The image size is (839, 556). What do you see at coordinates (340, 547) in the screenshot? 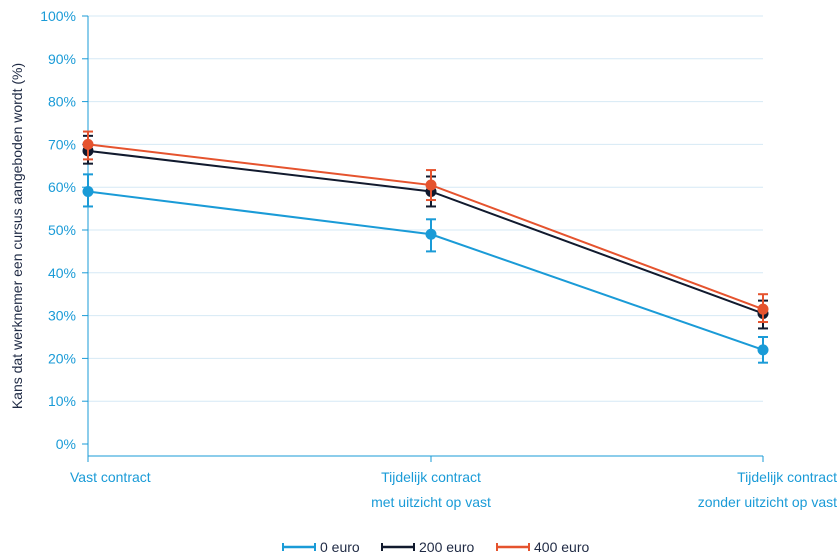
I see `legend-label: 0 euro` at bounding box center [340, 547].